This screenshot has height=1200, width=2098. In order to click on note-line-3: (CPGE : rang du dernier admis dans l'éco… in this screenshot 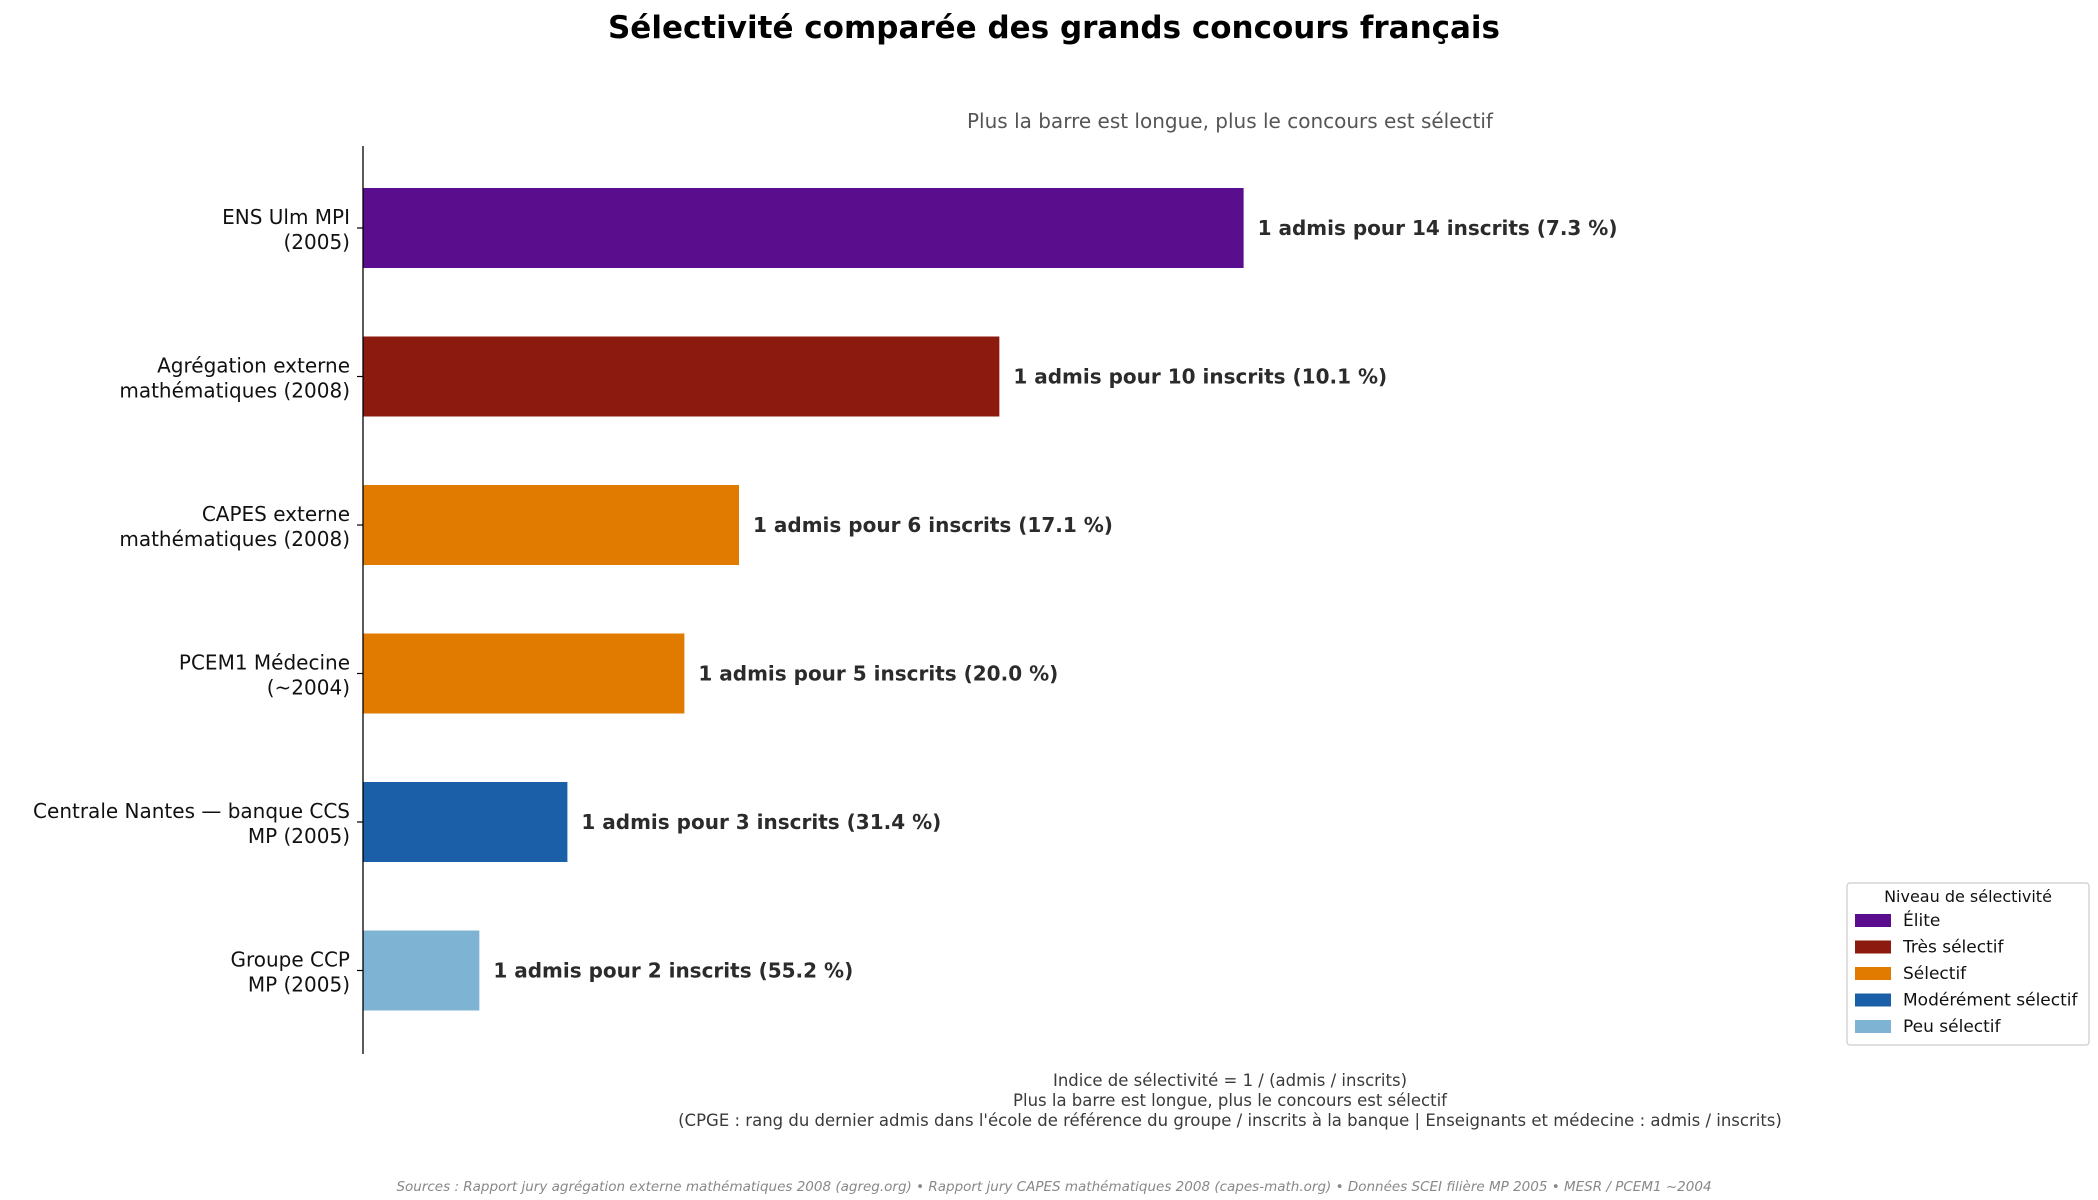, I will do `click(1230, 1120)`.